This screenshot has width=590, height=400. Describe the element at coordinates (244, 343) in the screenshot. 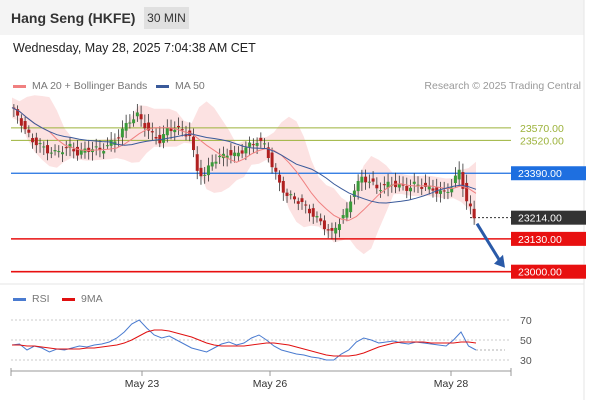

I see `rsi-ma-line` at that location.